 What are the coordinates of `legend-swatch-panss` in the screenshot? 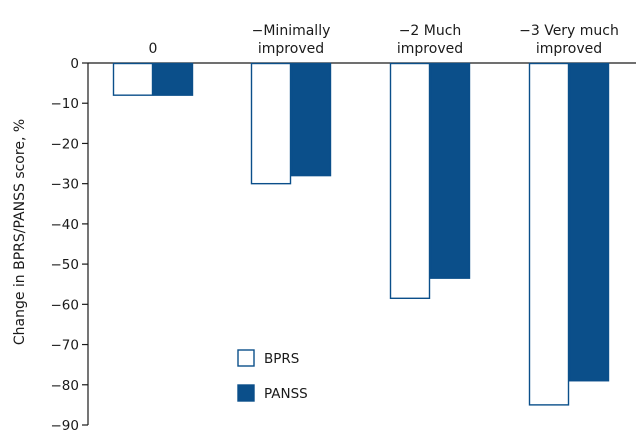 It's located at (246, 393).